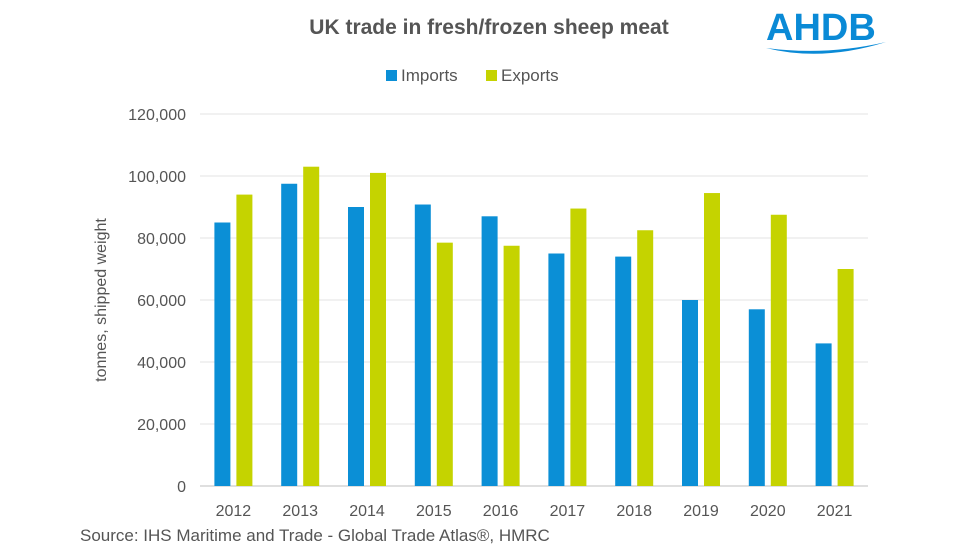  I want to click on y-tick-label: 20,000, so click(161, 425).